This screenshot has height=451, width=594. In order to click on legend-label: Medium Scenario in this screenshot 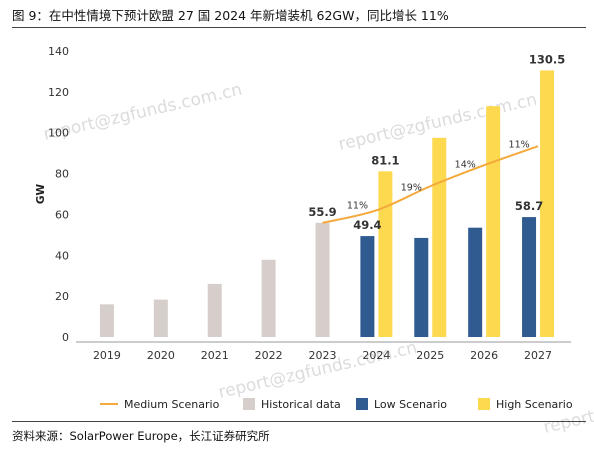, I will do `click(172, 404)`.